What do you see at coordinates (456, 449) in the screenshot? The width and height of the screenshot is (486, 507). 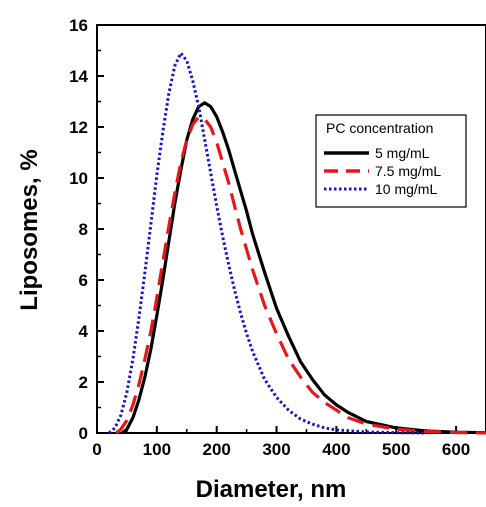 I see `x-tick-label: 600` at bounding box center [456, 449].